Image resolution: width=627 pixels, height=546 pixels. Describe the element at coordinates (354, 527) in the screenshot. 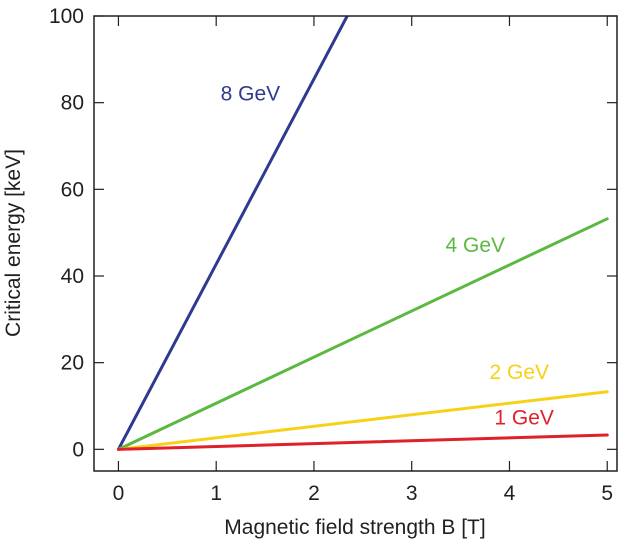

I see `x-axis-title: Magnetic field strength B [T]` at that location.